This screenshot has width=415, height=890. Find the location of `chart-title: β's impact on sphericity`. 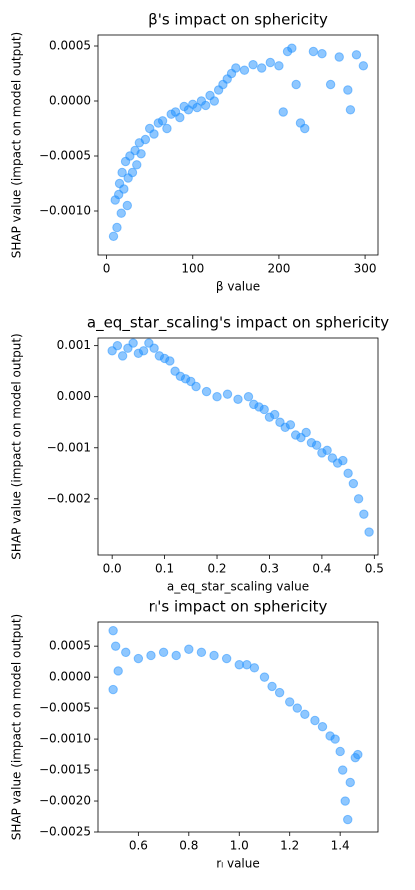

chart-title: β's impact on sphericity is located at coordinates (238, 20).